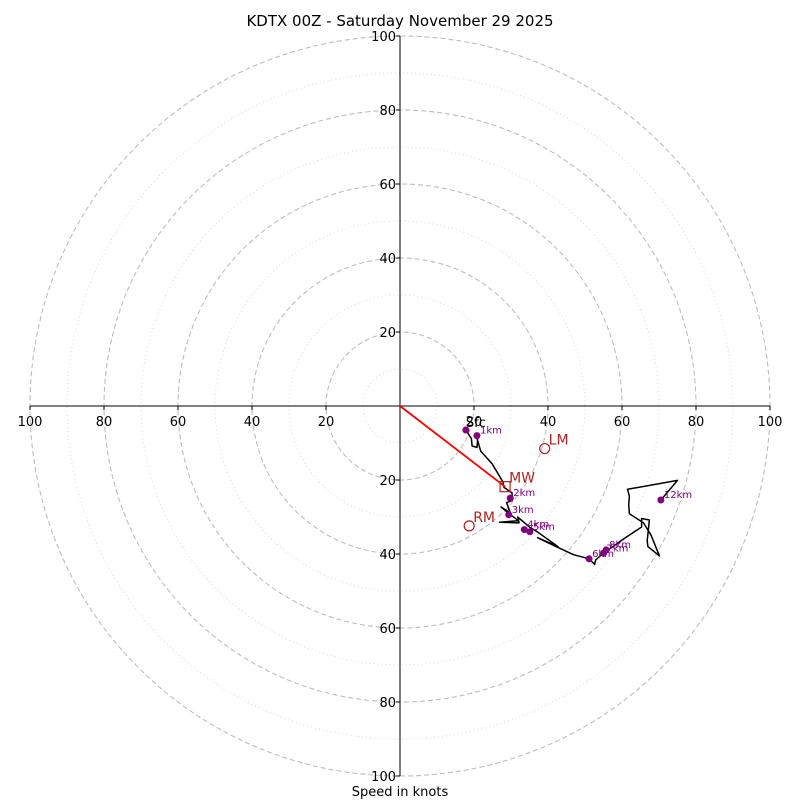 This screenshot has width=800, height=800. What do you see at coordinates (400, 792) in the screenshot?
I see `x-axis-label: Speed in knots` at bounding box center [400, 792].